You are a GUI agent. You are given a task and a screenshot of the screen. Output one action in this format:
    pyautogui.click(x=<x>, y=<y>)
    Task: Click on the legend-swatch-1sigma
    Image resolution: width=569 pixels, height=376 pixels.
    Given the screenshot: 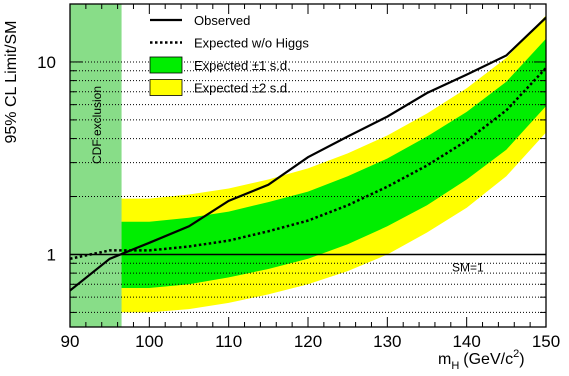 What is the action you would take?
    pyautogui.click(x=166, y=65)
    